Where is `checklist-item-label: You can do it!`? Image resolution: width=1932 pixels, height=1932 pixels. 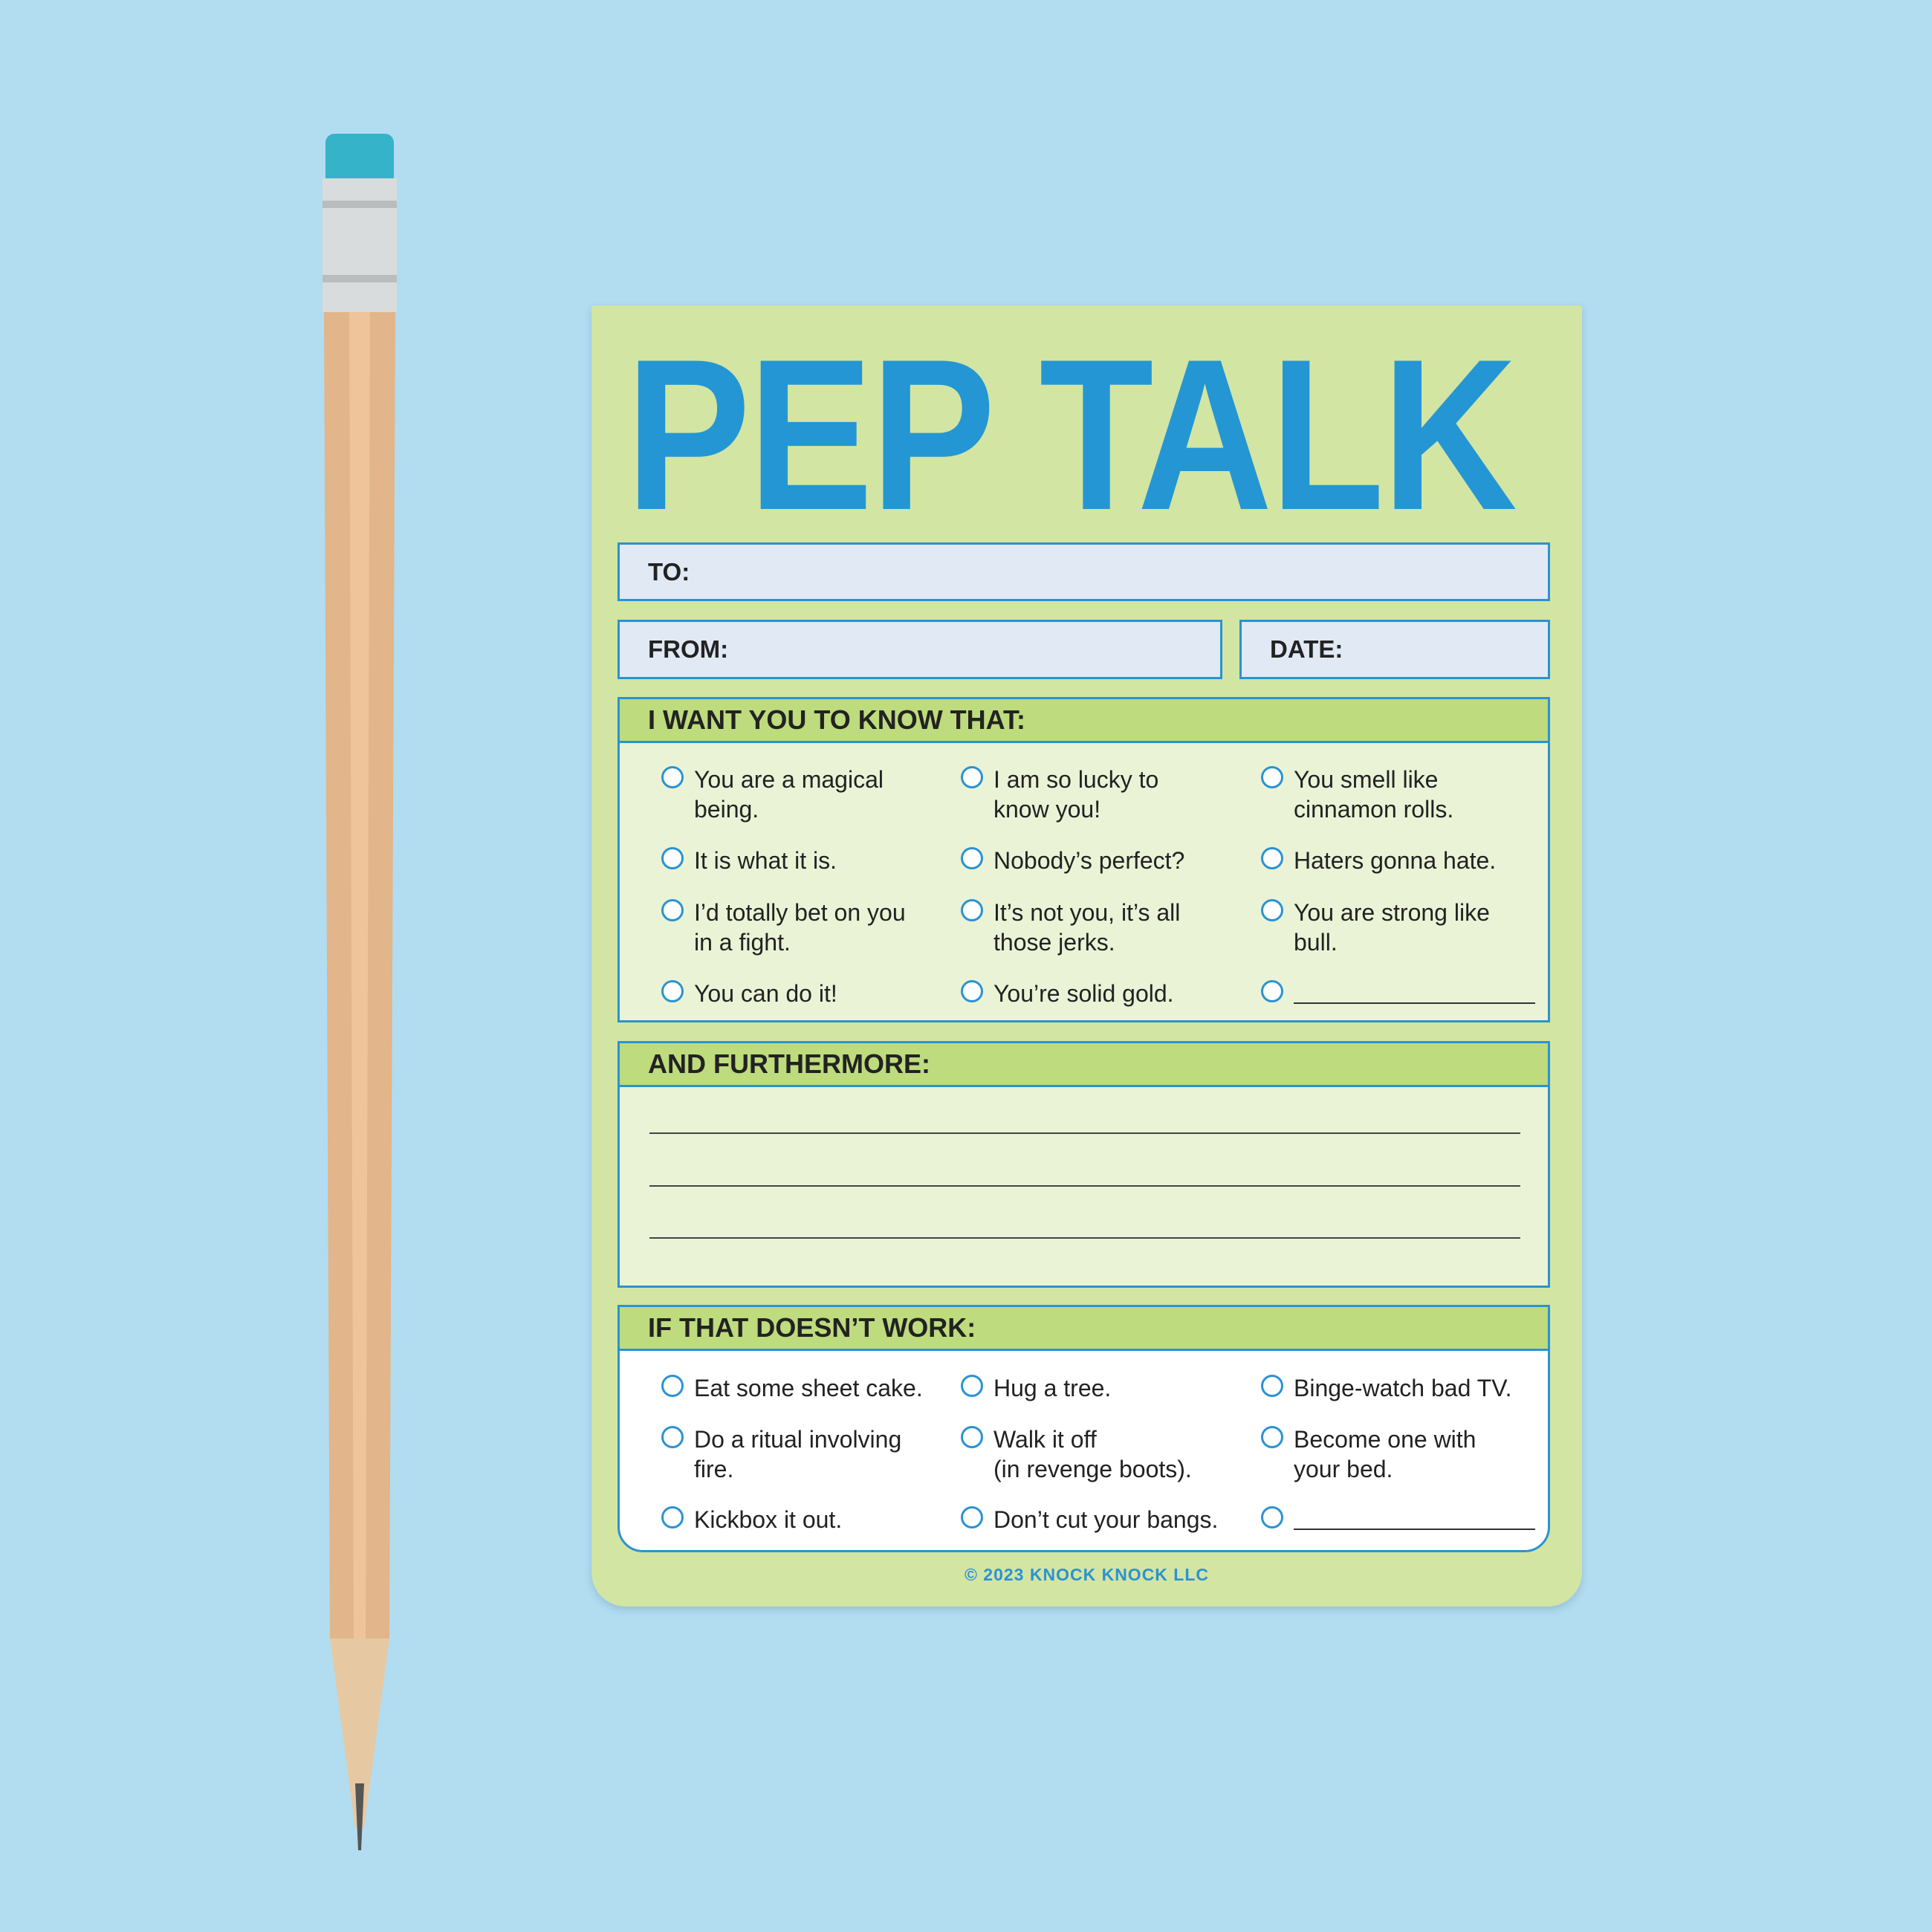
checklist-item-label: You can do it! is located at coordinates (820, 993).